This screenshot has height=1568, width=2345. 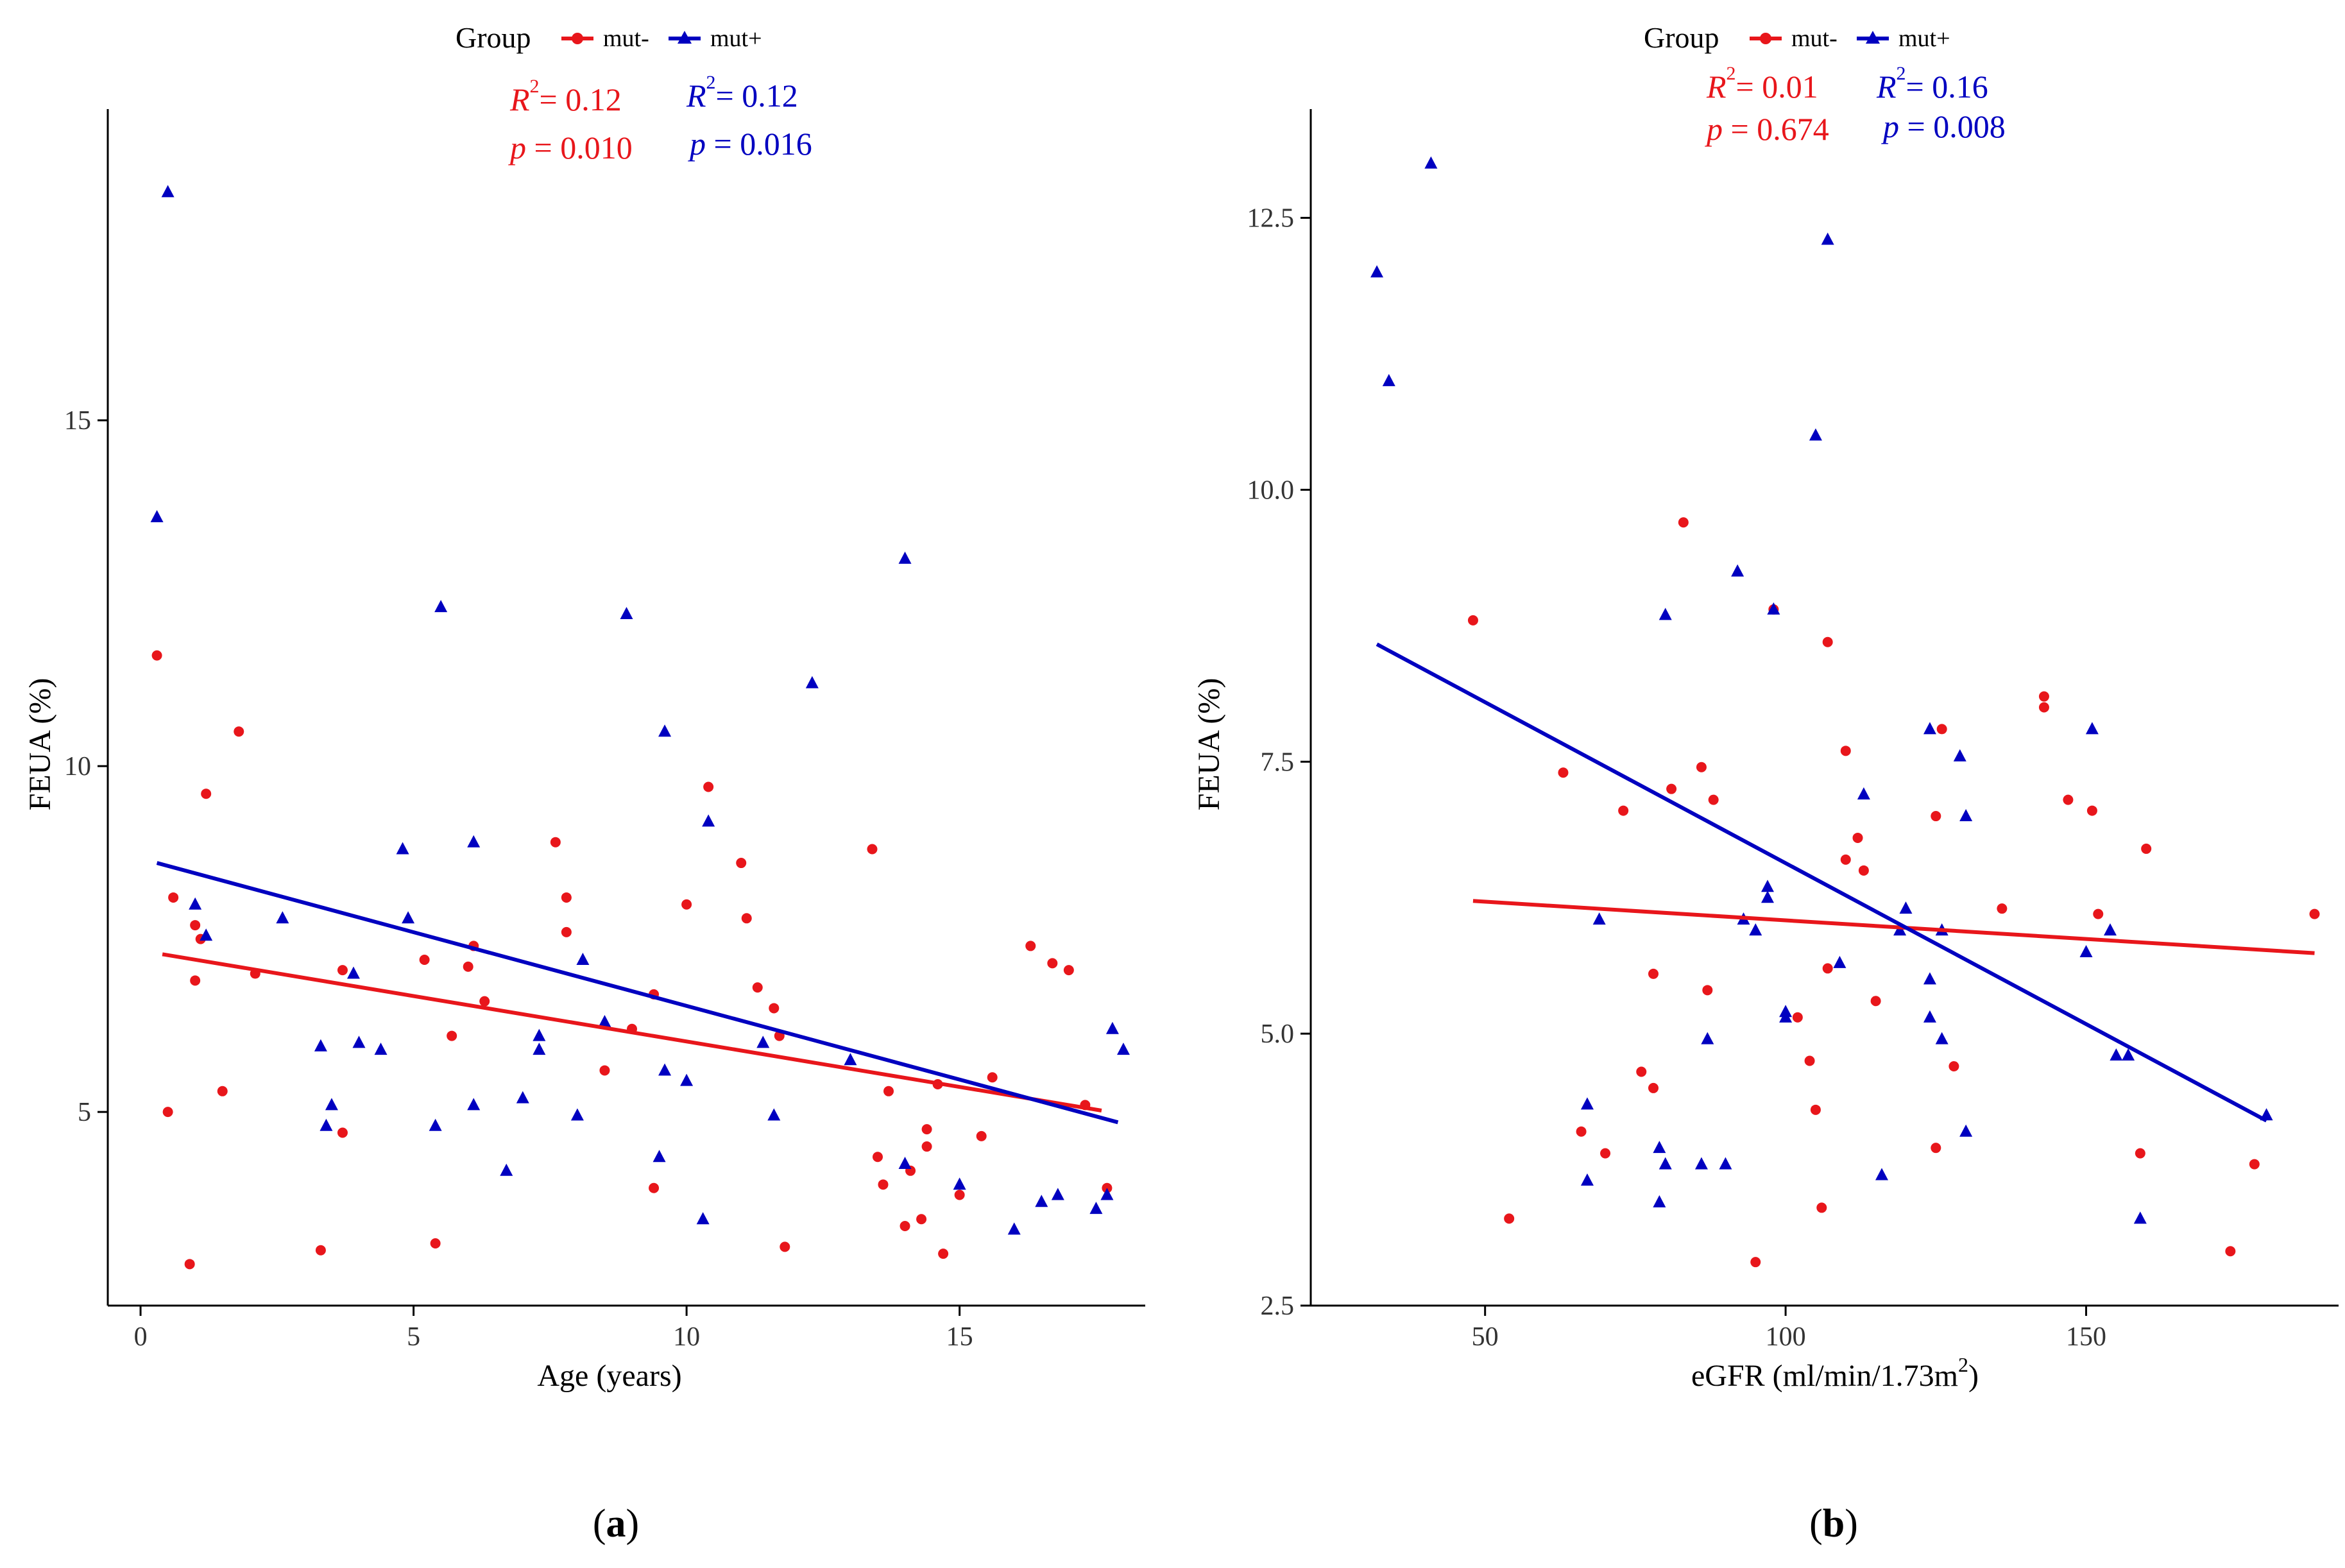 What do you see at coordinates (1824, 1376) in the screenshot?
I see `x-axis-title-b-main: eGFR (ml/min/1.73m` at bounding box center [1824, 1376].